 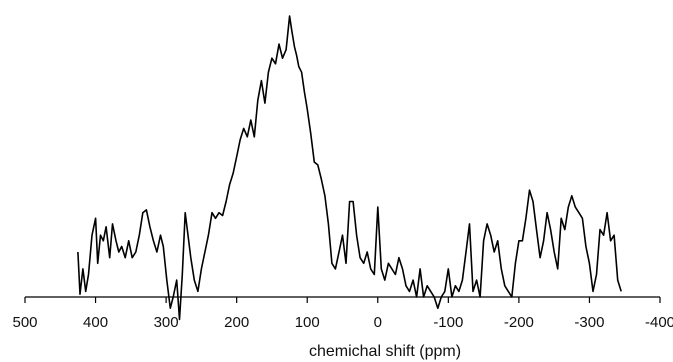 What do you see at coordinates (385, 351) in the screenshot?
I see `x-axis-title: chemichal shift (ppm)` at bounding box center [385, 351].